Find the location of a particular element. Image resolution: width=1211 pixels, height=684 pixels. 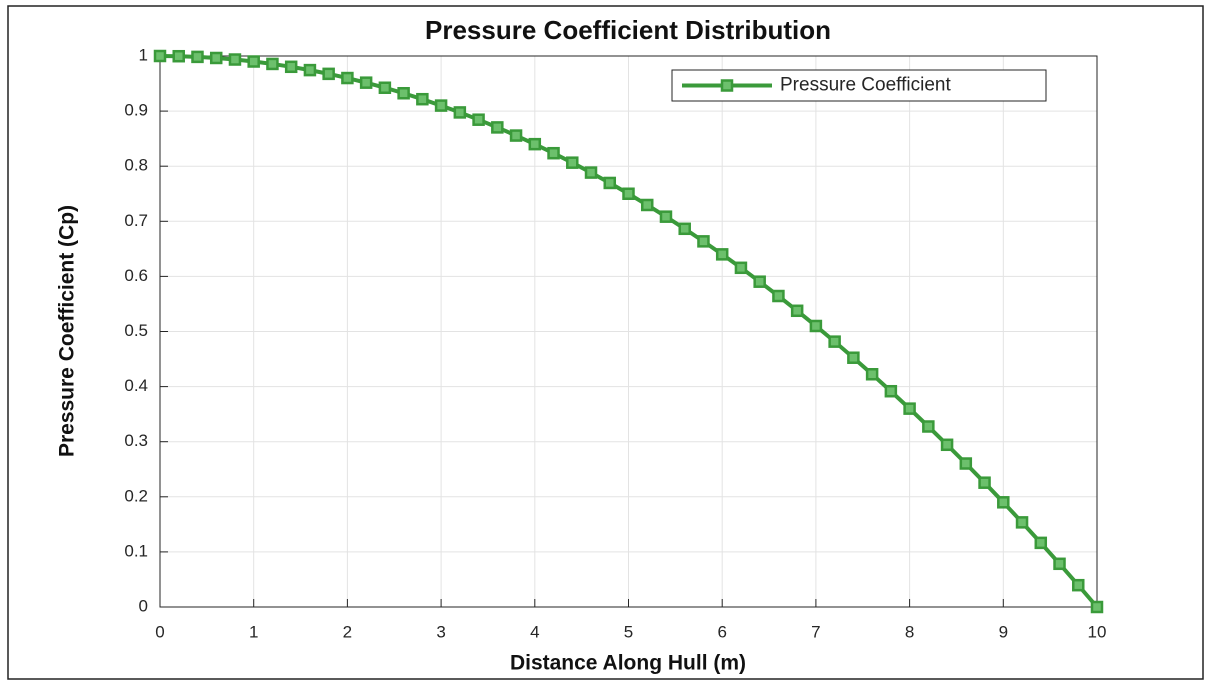

x-tick-label: 4 is located at coordinates (534, 631).